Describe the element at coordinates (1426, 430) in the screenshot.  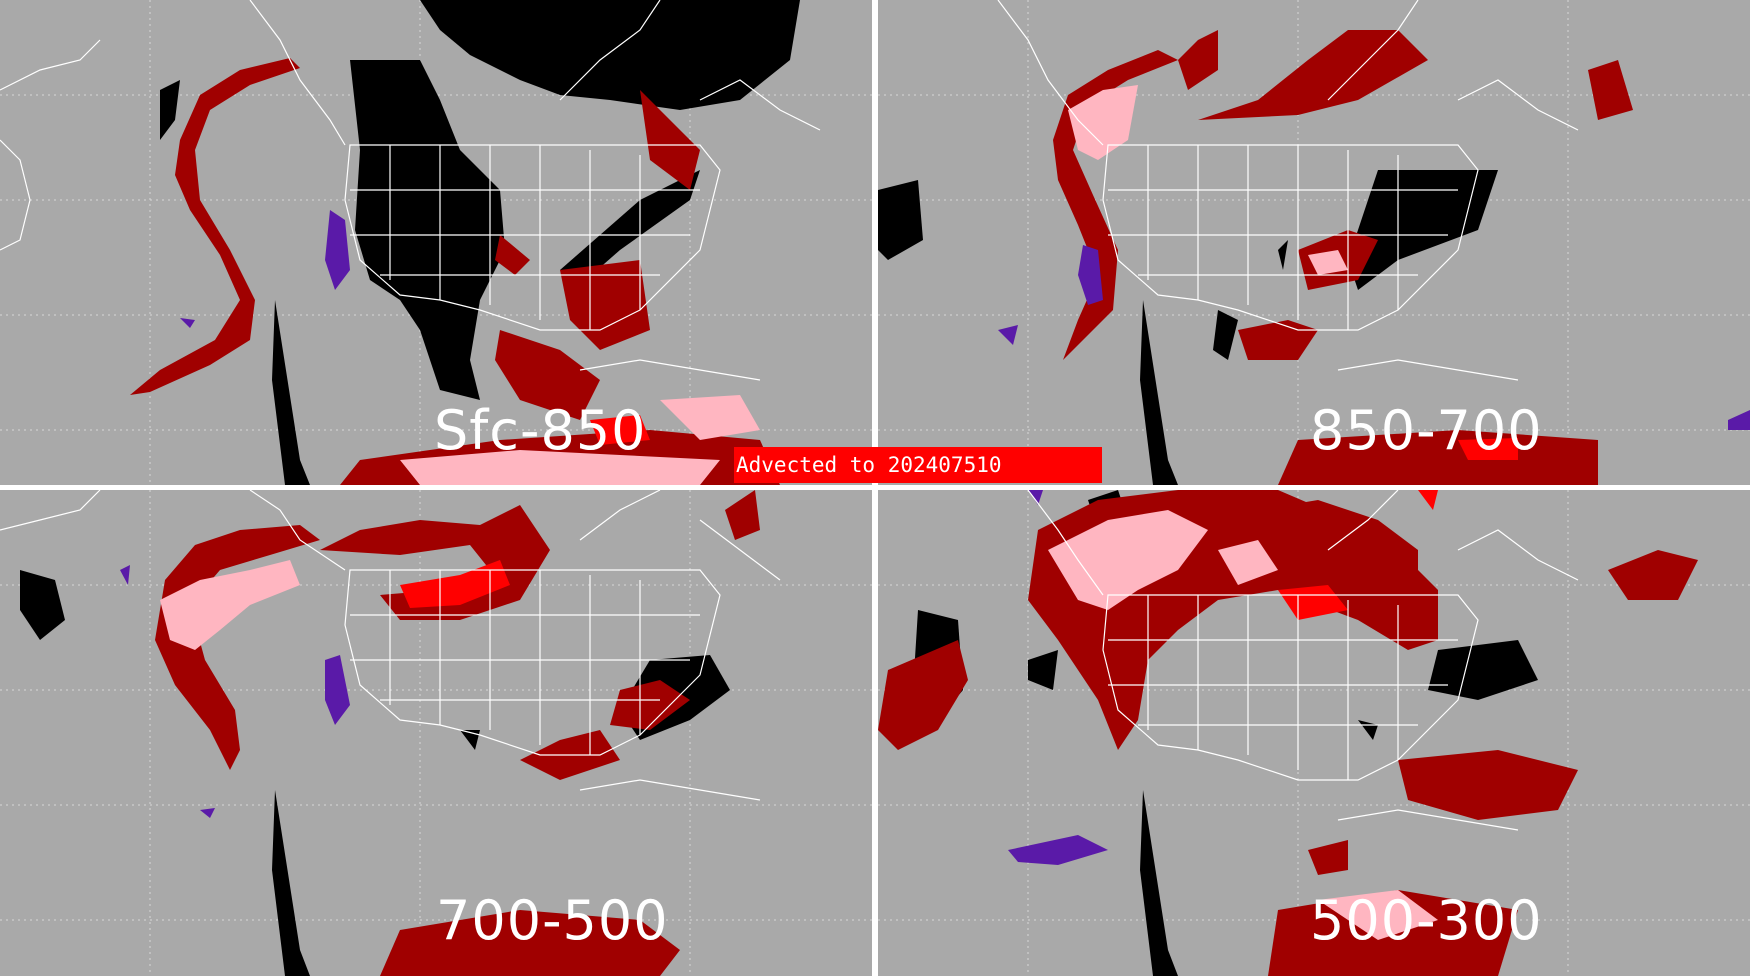
I see `panel-label: 850-700` at that location.